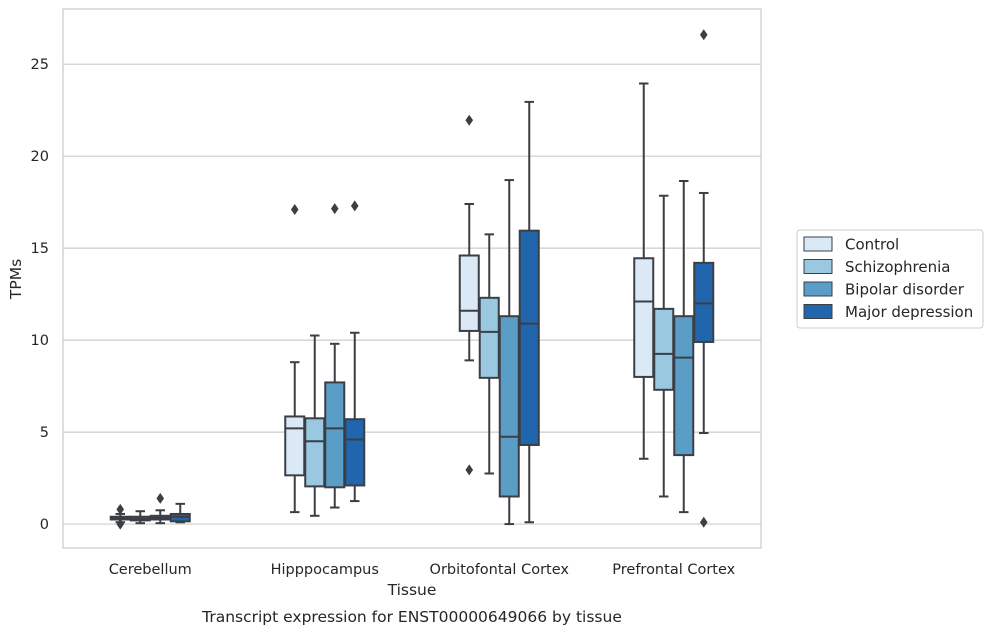 The height and width of the screenshot is (634, 993). Describe the element at coordinates (44, 525) in the screenshot. I see `y-tick-label: 0` at that location.